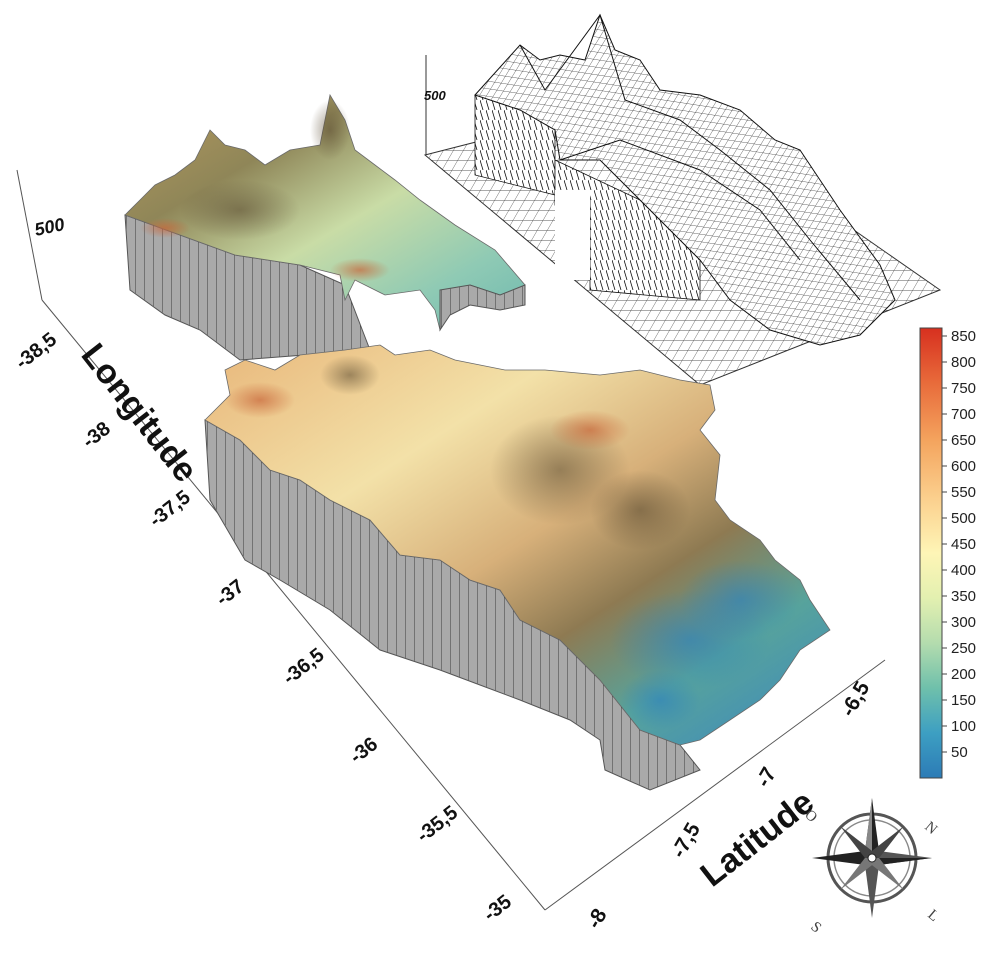 The width and height of the screenshot is (1003, 954). Describe the element at coordinates (758, 838) in the screenshot. I see `latitude-axis-title: Latitude` at that location.